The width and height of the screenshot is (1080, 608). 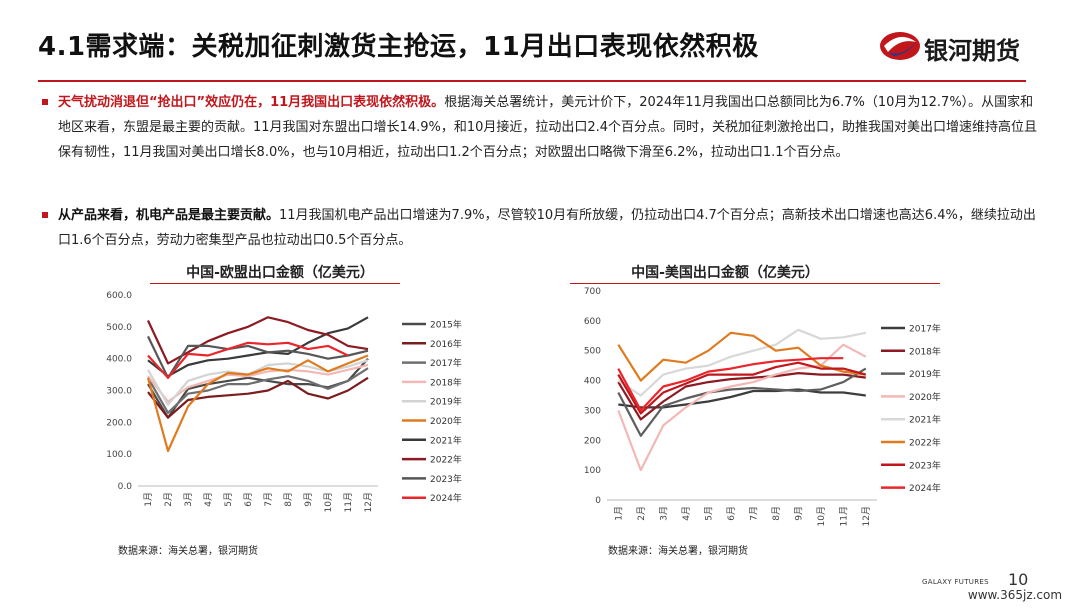 What do you see at coordinates (900, 46) in the screenshot?
I see `galaxy-logo-icon` at bounding box center [900, 46].